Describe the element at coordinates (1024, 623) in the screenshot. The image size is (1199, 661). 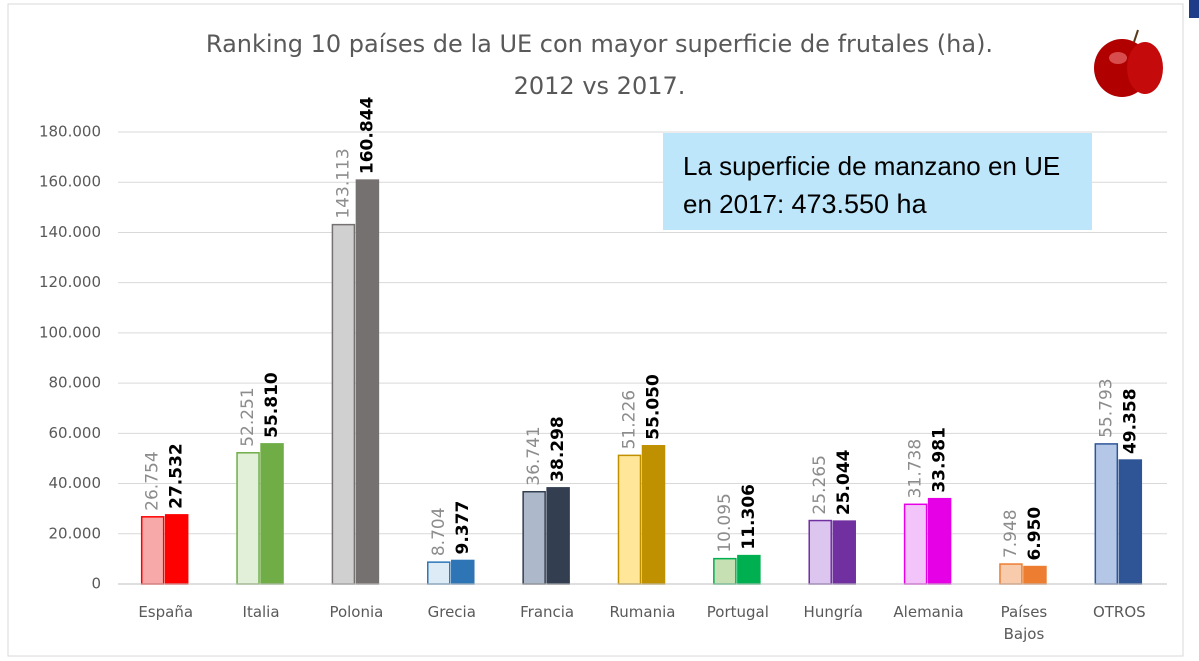
I see `x-tick-label: Países Bajos` at that location.